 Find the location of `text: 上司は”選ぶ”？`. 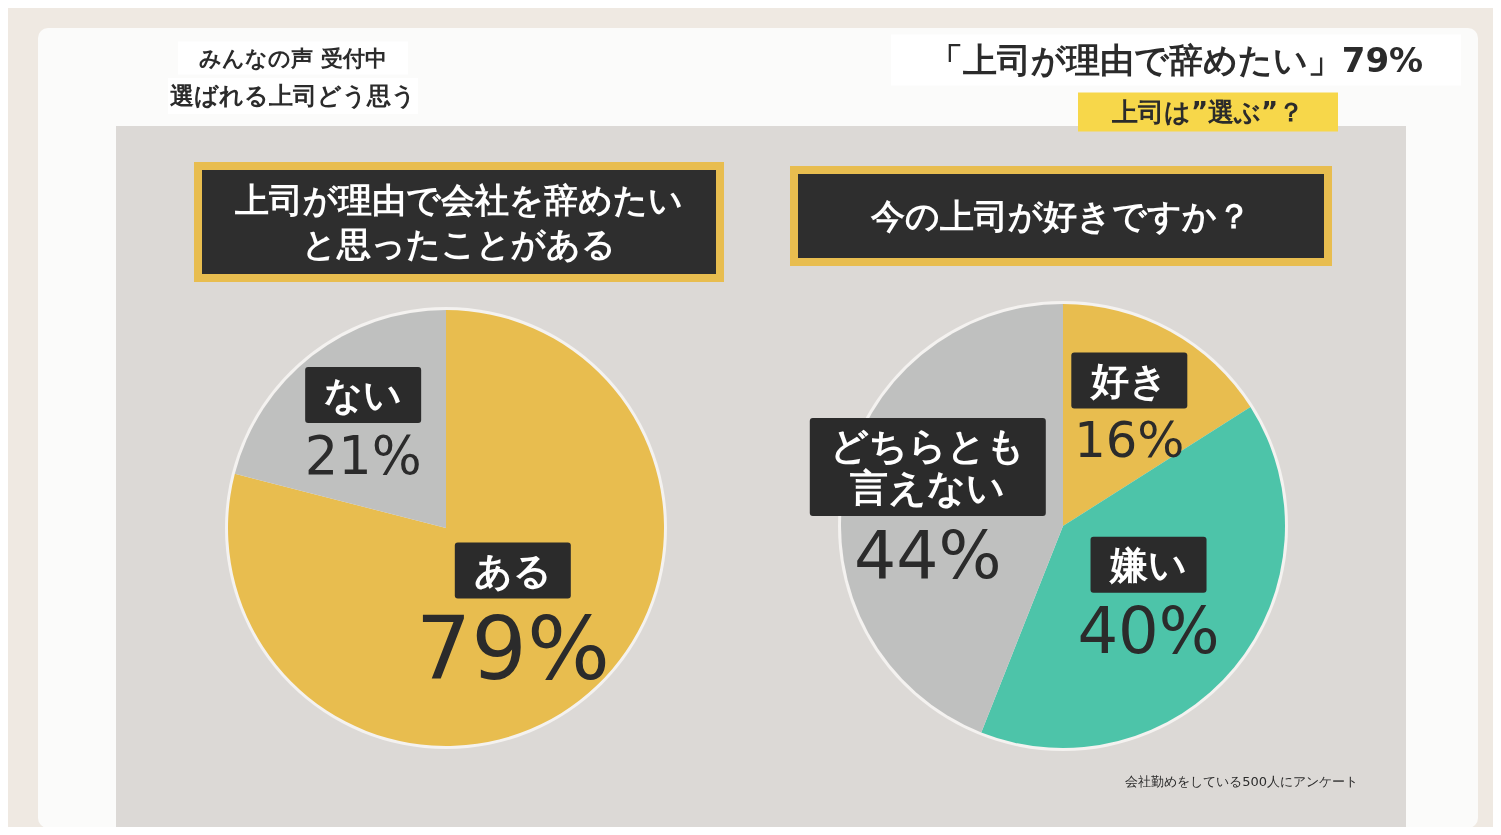

text: 上司は”選ぶ”？ is located at coordinates (1207, 112).